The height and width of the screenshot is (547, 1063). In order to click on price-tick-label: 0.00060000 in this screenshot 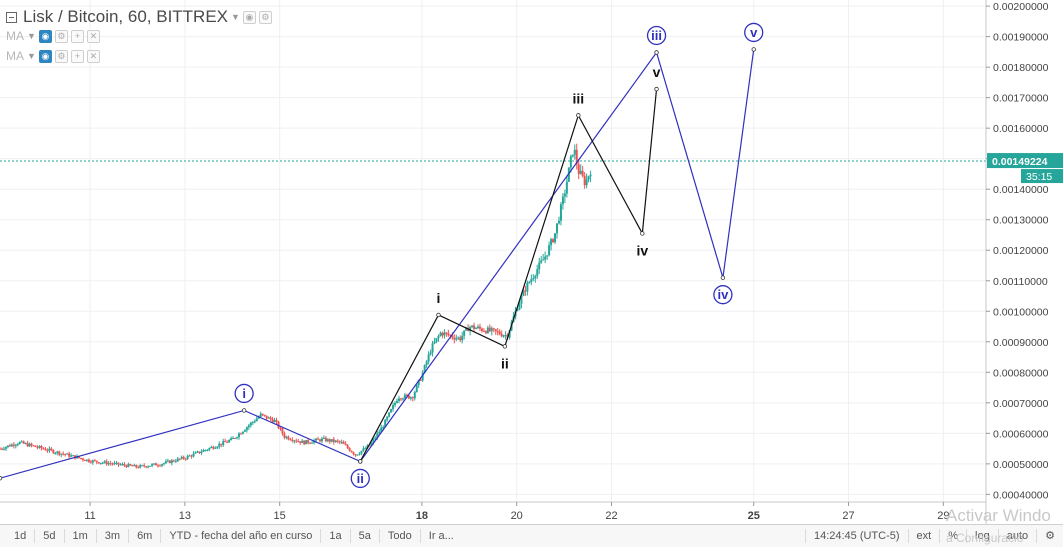, I will do `click(1021, 434)`.